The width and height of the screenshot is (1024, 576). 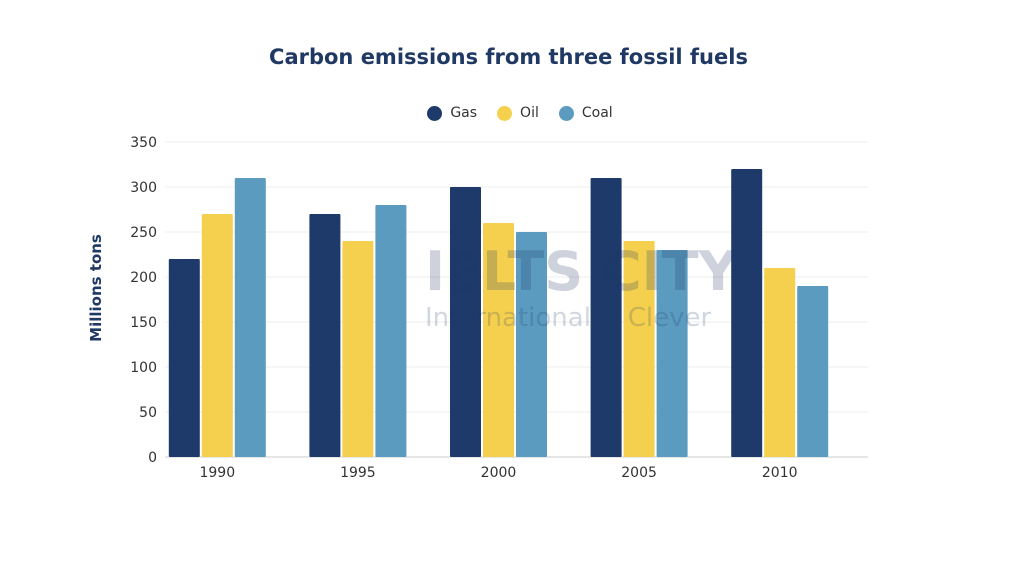 What do you see at coordinates (499, 473) in the screenshot?
I see `x-tick-label: 2000` at bounding box center [499, 473].